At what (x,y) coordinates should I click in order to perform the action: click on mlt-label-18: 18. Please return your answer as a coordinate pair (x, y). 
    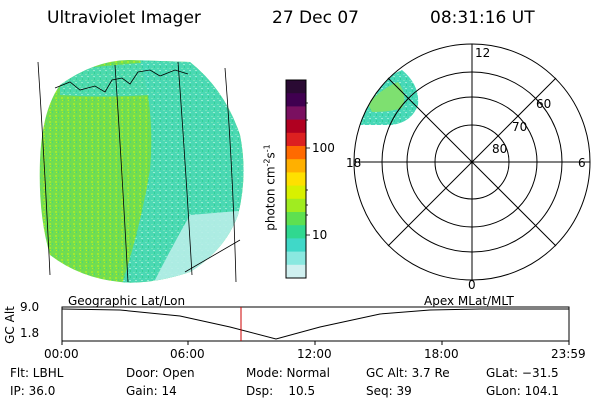
    Looking at the image, I should click on (354, 163).